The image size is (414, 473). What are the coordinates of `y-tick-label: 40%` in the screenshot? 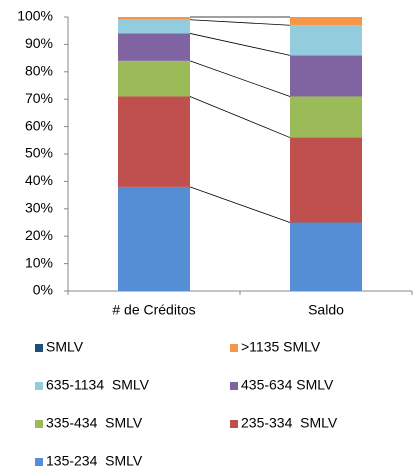 It's located at (39, 180).